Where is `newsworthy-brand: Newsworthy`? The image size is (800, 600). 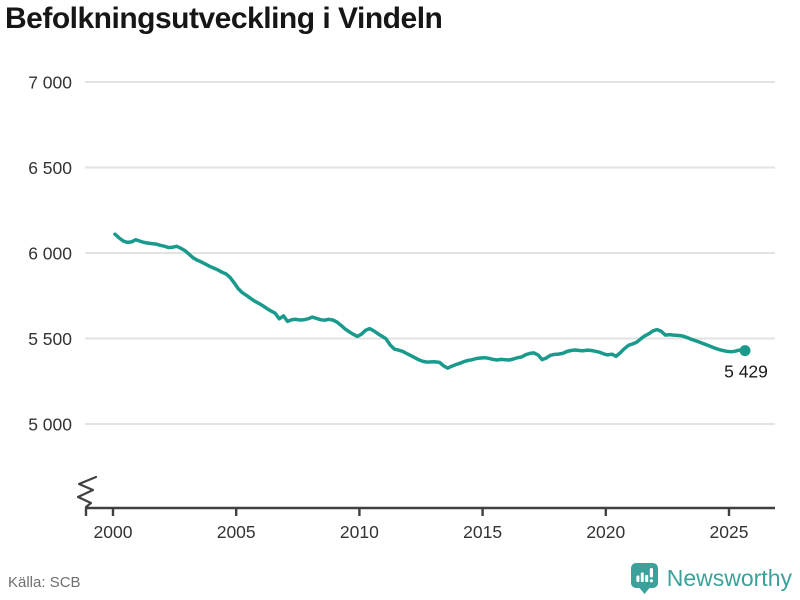
newsworthy-brand: Newsworthy is located at coordinates (711, 578).